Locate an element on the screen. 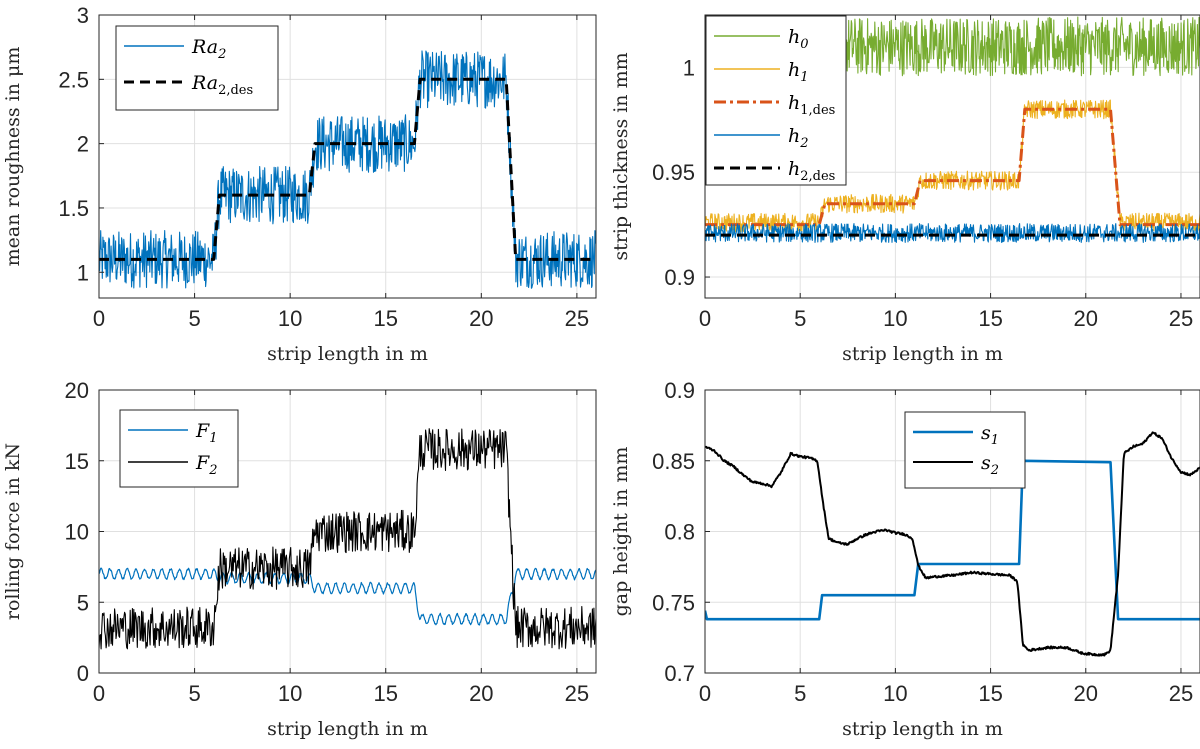 The image size is (1200, 749). thickness-legend: h0 h1 h1,des h2 h2,des is located at coordinates (776, 100).